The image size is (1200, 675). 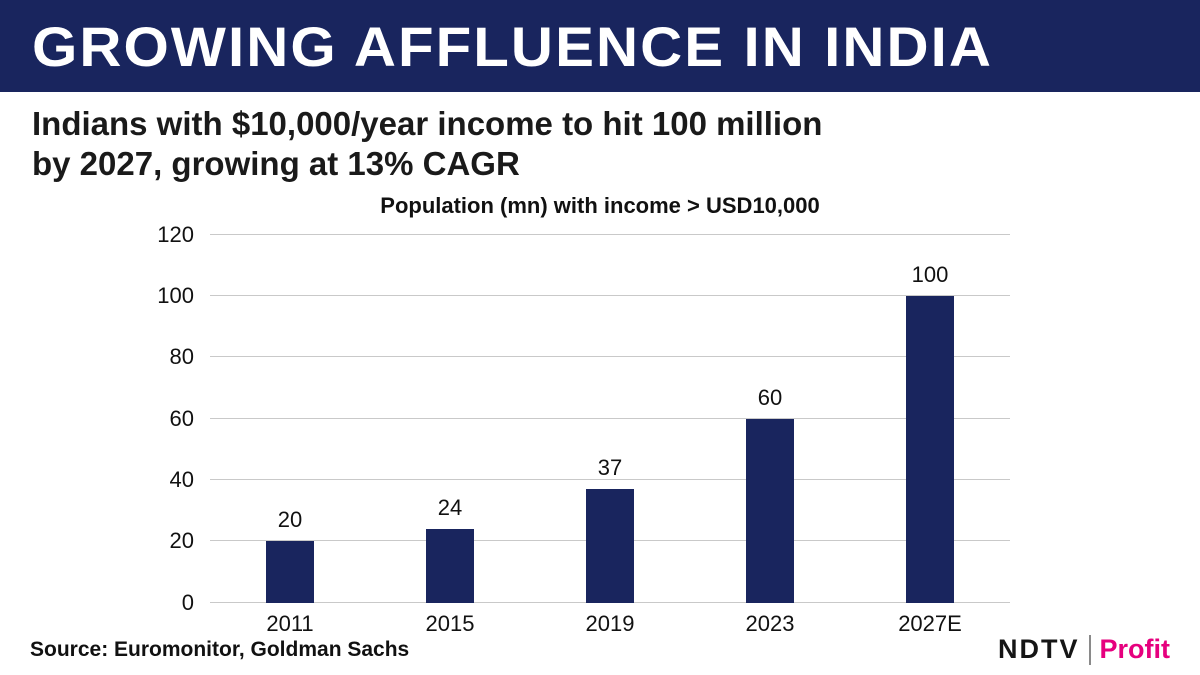 What do you see at coordinates (1089, 649) in the screenshot?
I see `logo-divider` at bounding box center [1089, 649].